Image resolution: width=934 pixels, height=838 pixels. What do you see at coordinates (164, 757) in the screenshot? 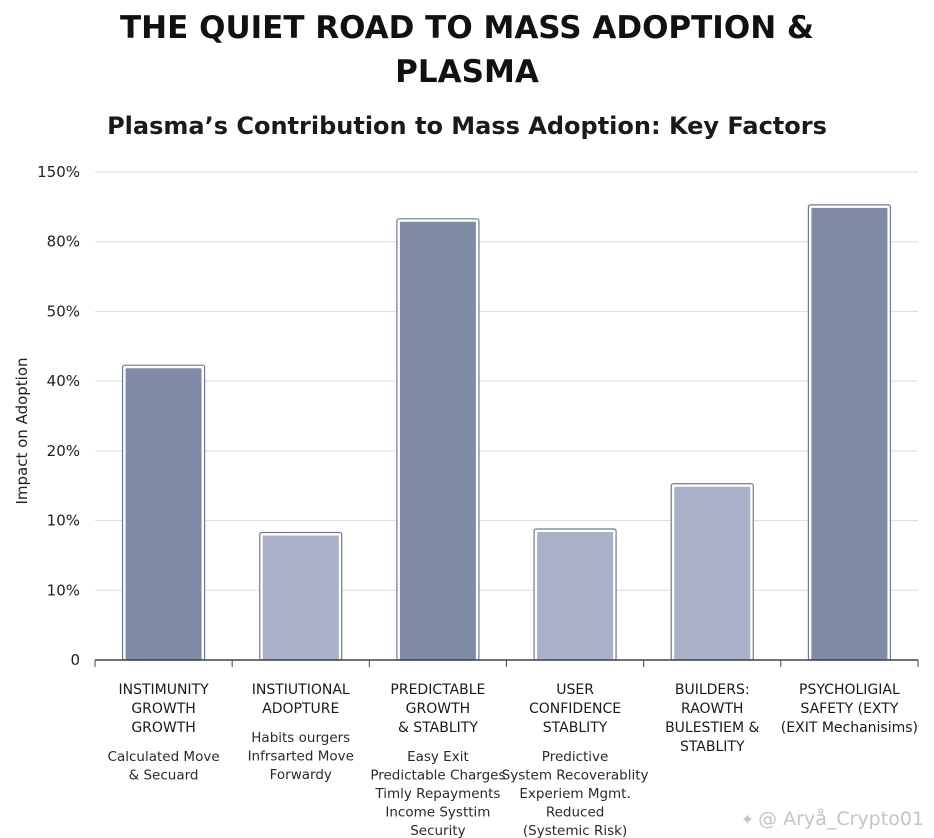
I see `category-description: Calculated Move` at bounding box center [164, 757].